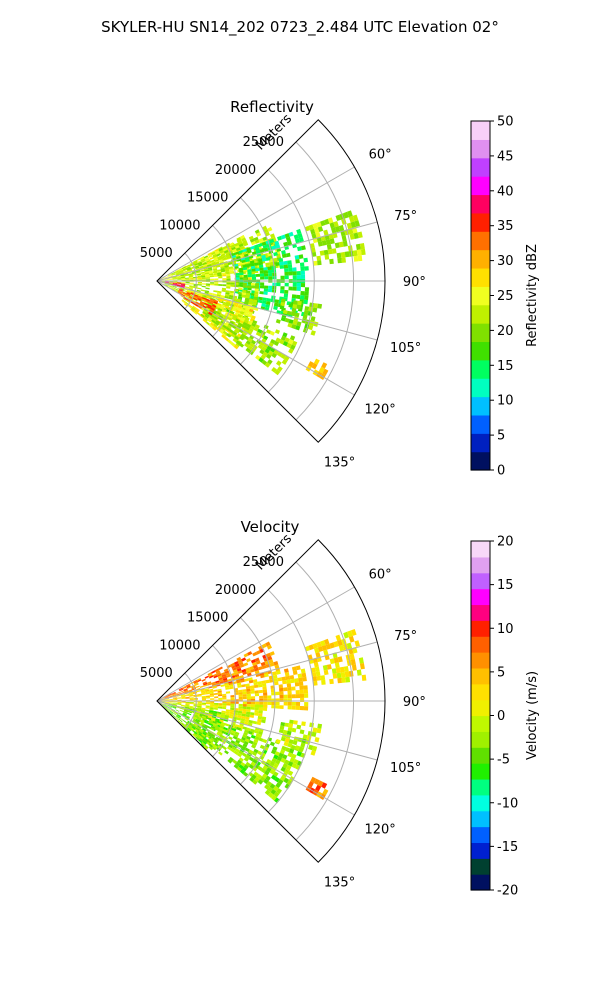 This screenshot has height=1000, width=600. What do you see at coordinates (262, 716) in the screenshot?
I see `data-cells` at bounding box center [262, 716].